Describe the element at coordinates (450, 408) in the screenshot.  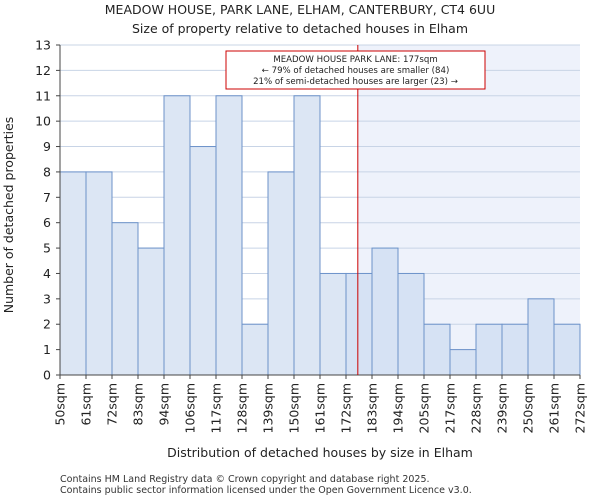
I see `x-tick-label: 217sqm` at that location.